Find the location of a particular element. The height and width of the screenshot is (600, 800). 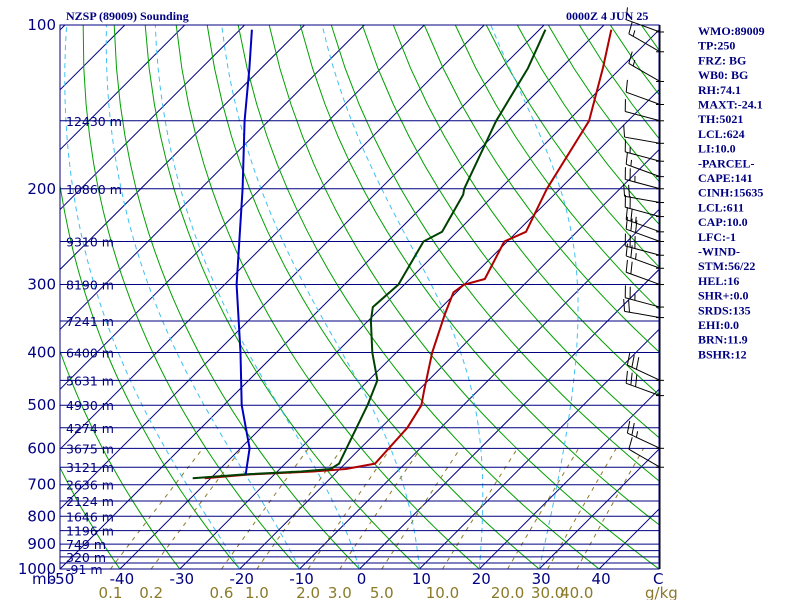

index-line: MAXT:-24.1 is located at coordinates (730, 105).